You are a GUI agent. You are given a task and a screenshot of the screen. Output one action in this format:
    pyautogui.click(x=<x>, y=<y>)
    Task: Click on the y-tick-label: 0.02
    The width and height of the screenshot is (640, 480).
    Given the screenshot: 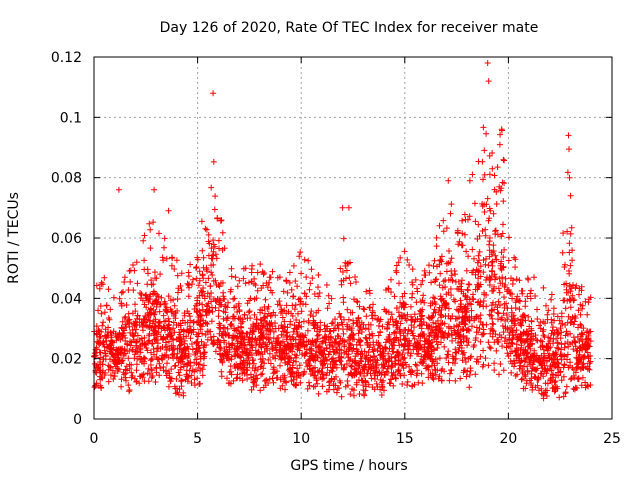 What is the action you would take?
    pyautogui.click(x=66, y=360)
    